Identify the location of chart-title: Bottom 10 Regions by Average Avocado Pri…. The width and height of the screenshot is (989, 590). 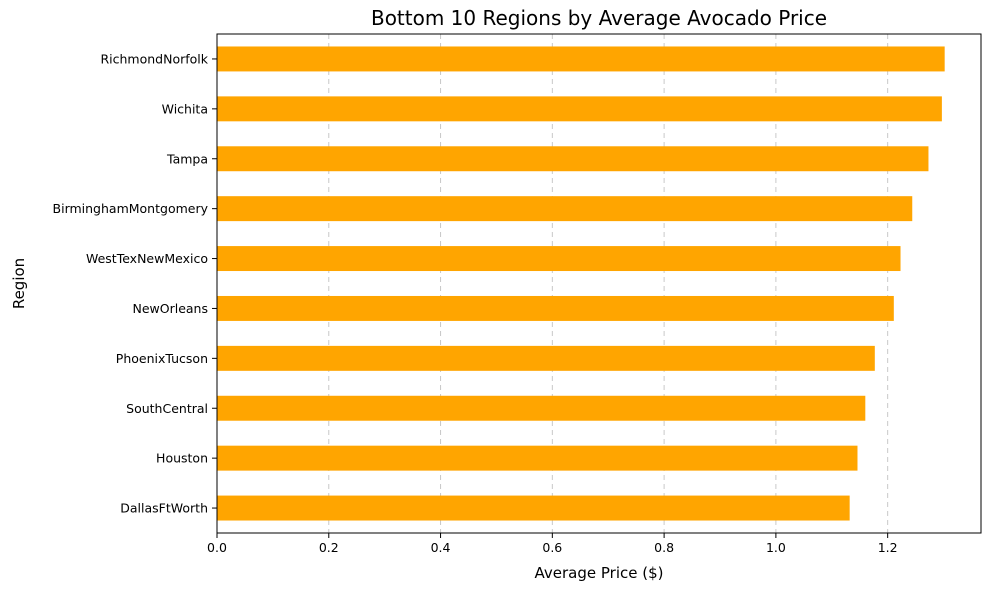
(599, 18).